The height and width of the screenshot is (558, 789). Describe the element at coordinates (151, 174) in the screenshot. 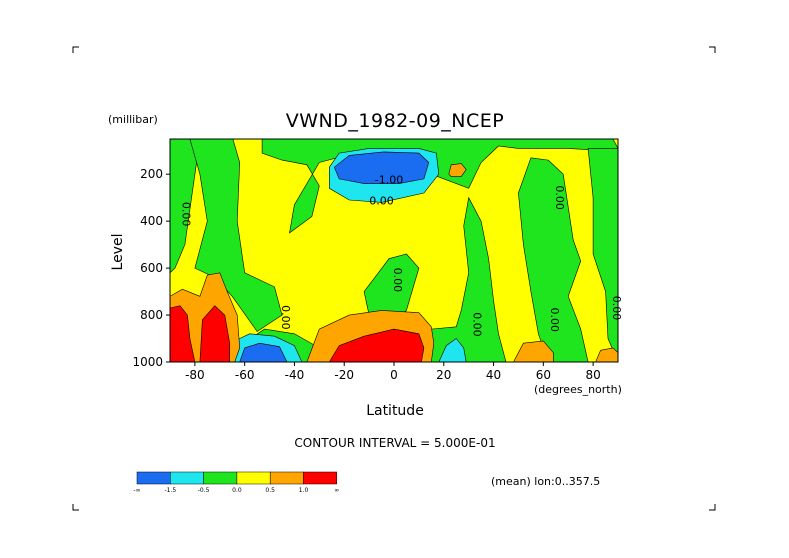

I see `y-tick-label: 200` at that location.